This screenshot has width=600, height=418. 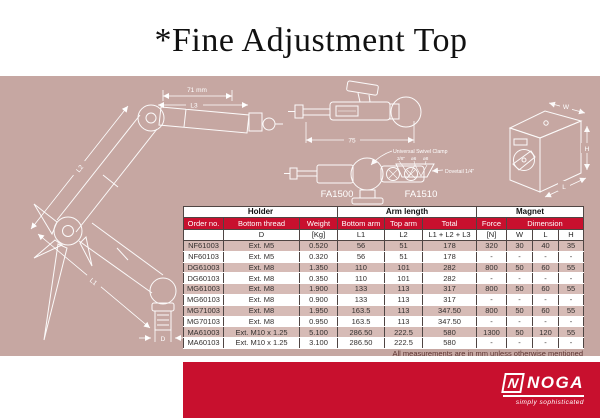 I want to click on sub-blank, so click(x=203, y=235).